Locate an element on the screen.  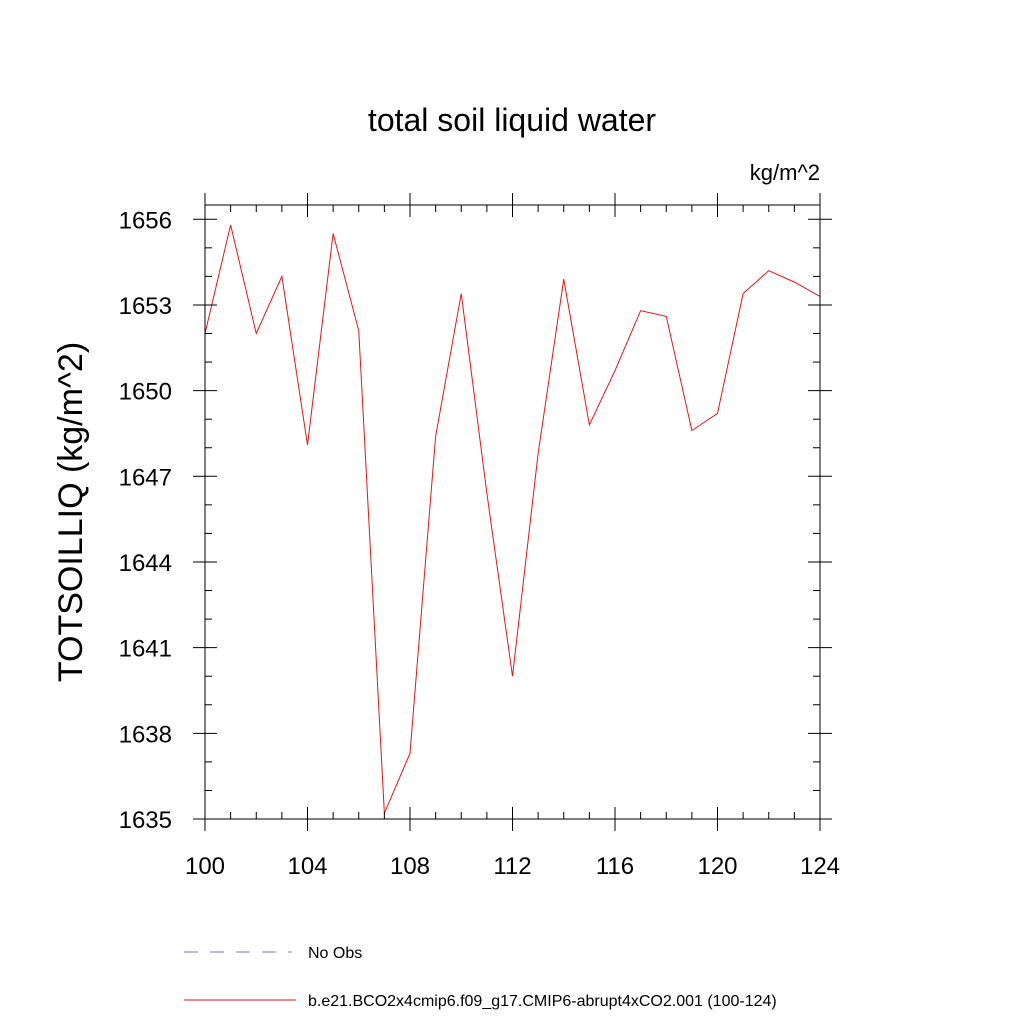
y-tick-label: 1647 is located at coordinates (145, 477).